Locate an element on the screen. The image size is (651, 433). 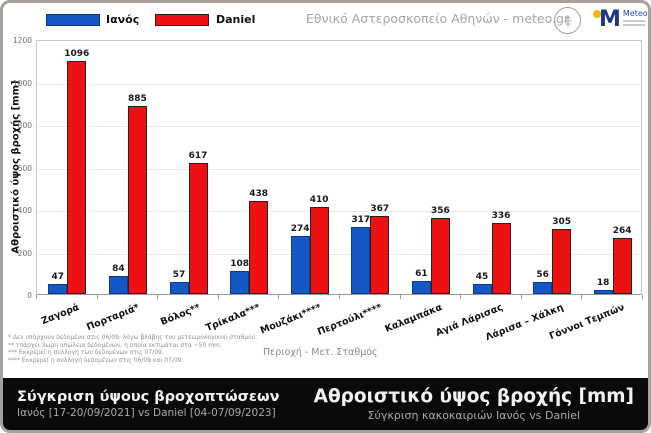
bar-value-label: 18 is located at coordinates (603, 283).